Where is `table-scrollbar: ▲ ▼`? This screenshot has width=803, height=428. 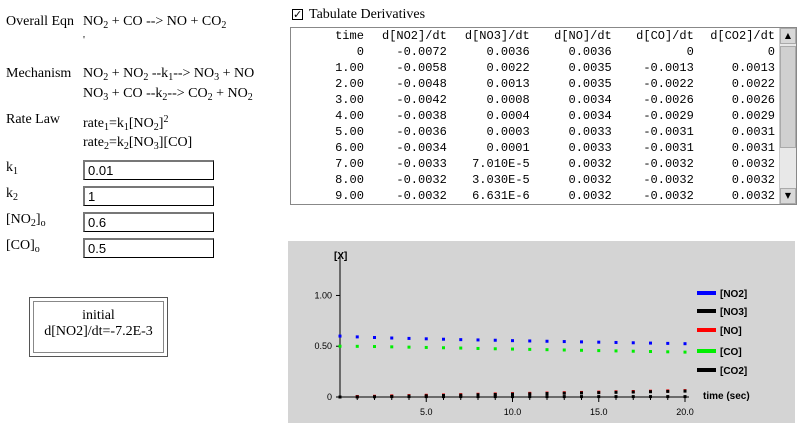 table-scrollbar: ▲ ▼ is located at coordinates (787, 116).